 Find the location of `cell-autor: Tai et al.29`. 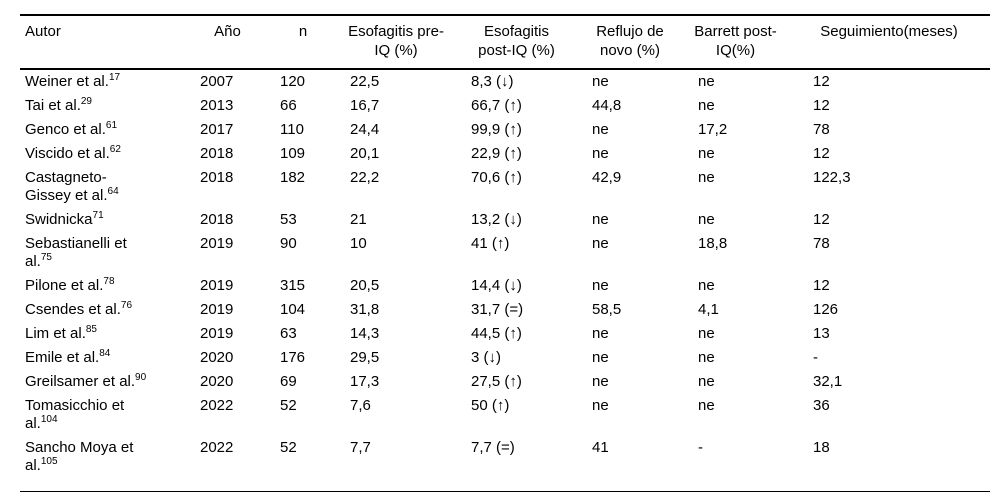

cell-autor: Tai et al.29 is located at coordinates (58, 105).